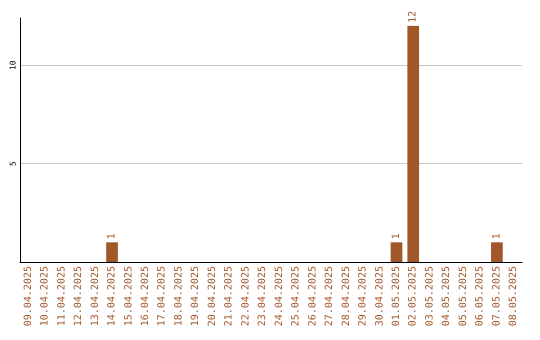 Image resolution: width=540 pixels, height=340 pixels. What do you see at coordinates (95, 296) in the screenshot?
I see `x-tick-label: 13.04.2025` at bounding box center [95, 296].